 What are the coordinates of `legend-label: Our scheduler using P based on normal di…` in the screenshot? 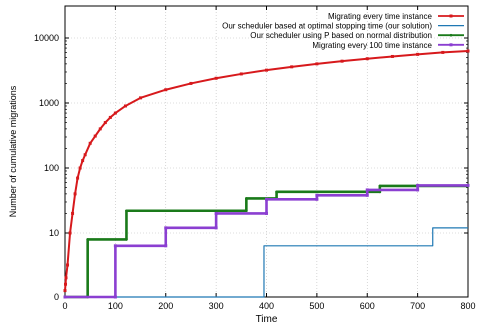 It's located at (341, 35).